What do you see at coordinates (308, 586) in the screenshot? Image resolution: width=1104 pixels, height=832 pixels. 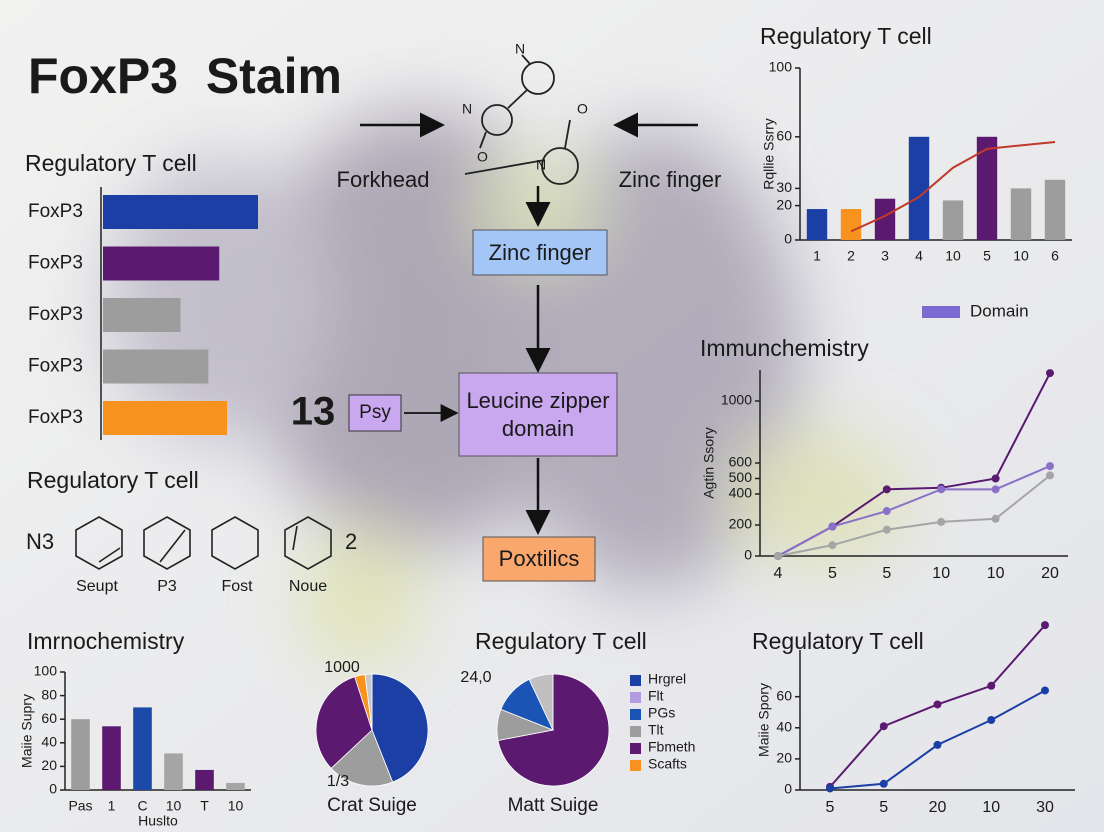 I see `hex-label: Noue` at bounding box center [308, 586].